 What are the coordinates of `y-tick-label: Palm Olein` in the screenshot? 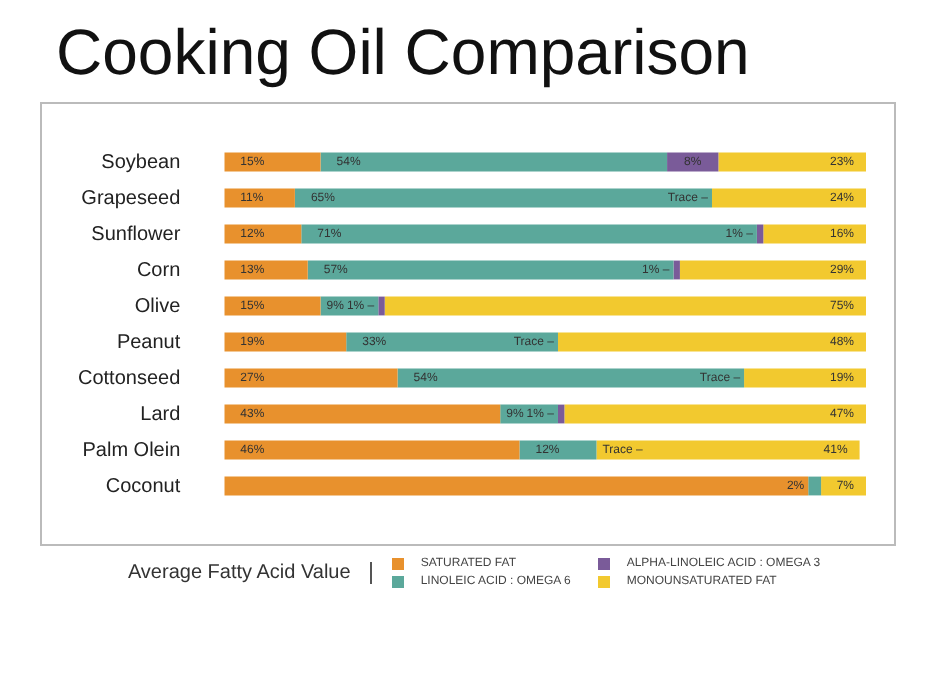 It's located at (131, 450).